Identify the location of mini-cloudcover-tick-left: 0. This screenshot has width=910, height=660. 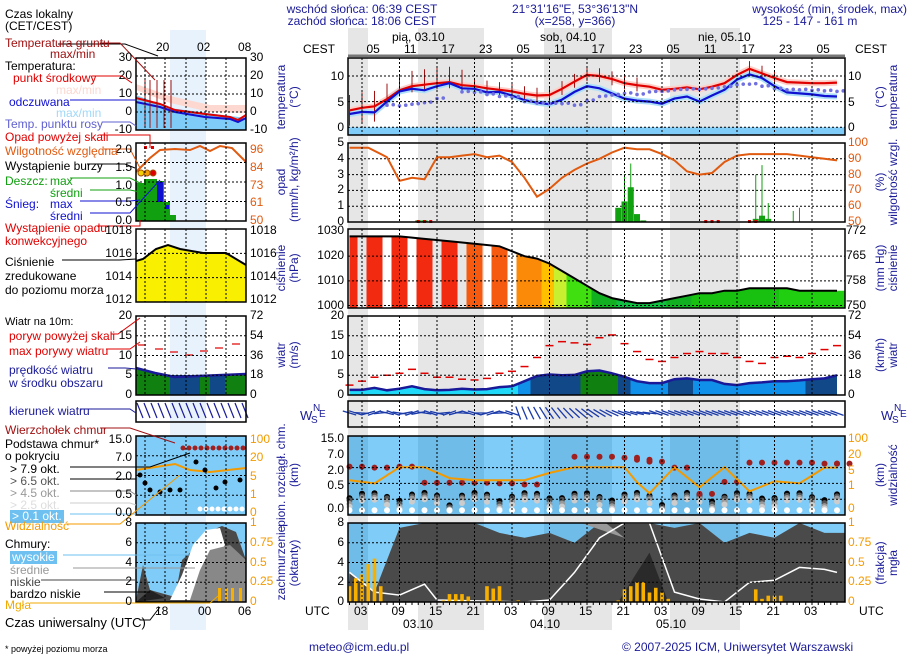
(128, 601).